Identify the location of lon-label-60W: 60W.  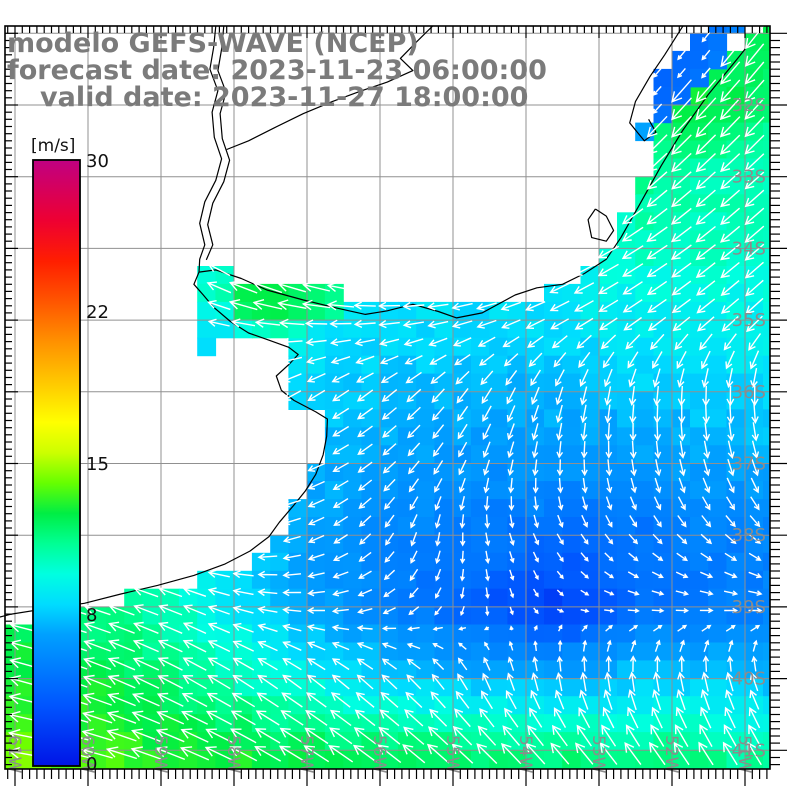
(87, 754).